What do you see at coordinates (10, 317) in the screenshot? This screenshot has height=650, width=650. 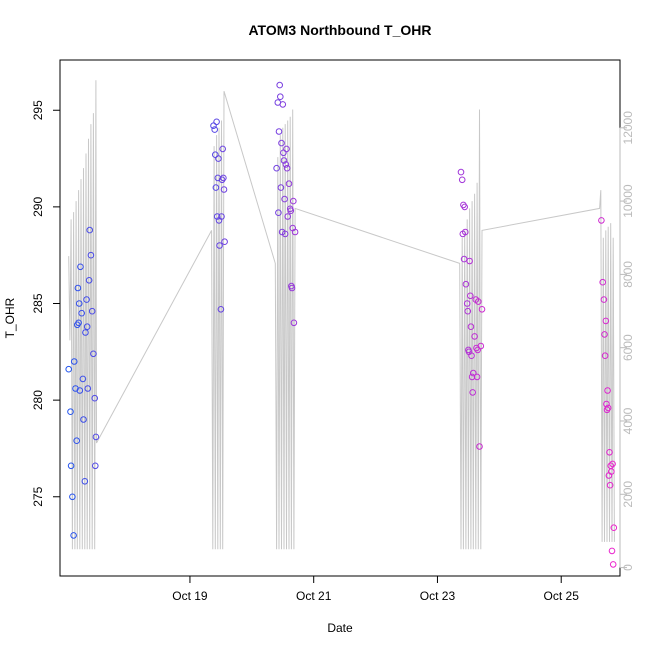 I see `y-axis-label: T_OHR` at bounding box center [10, 317].